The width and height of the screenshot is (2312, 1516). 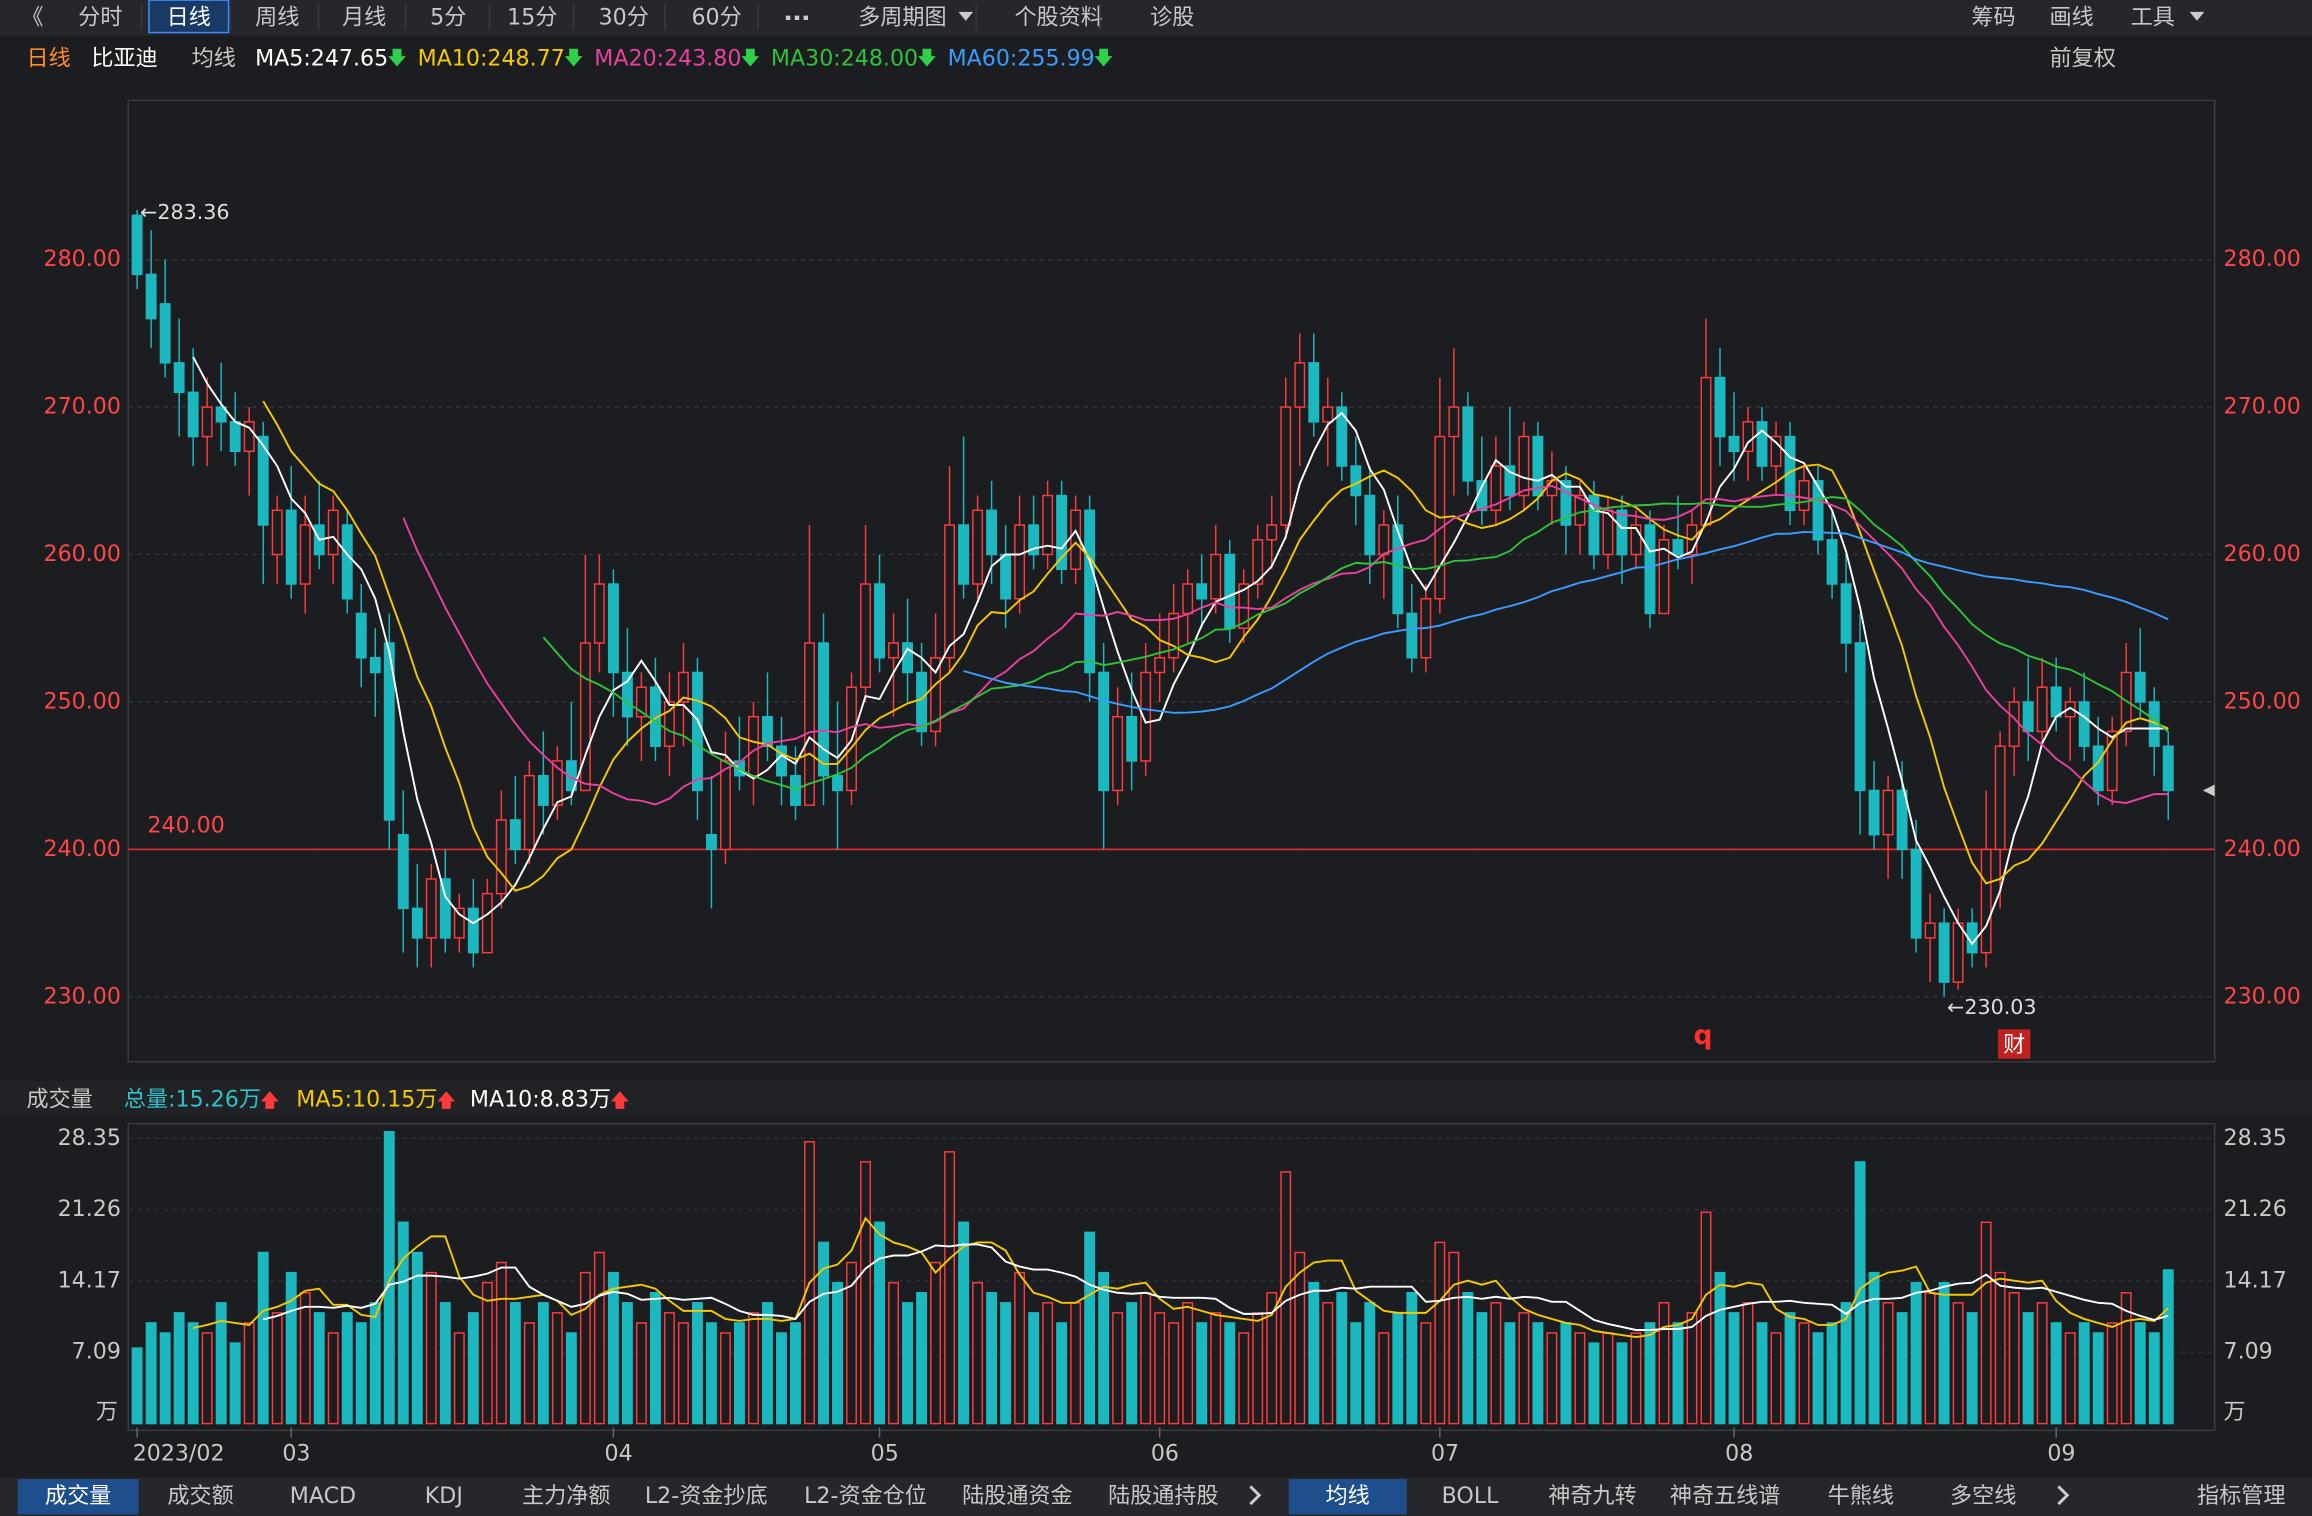 I want to click on toolbar-tab: 画线, so click(x=2072, y=17).